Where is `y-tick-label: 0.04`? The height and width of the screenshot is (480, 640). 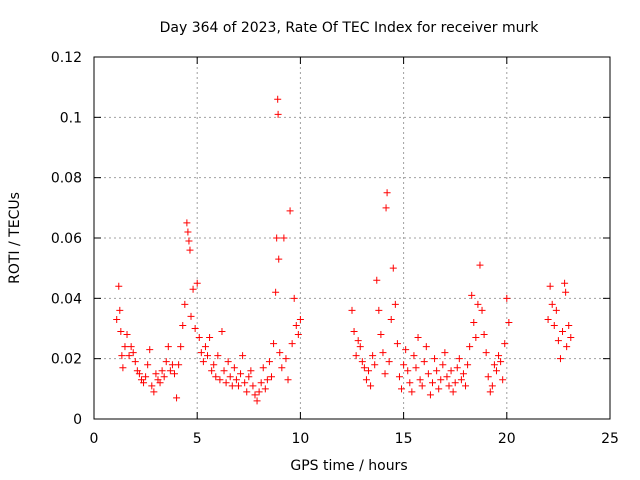
y-tick-label: 0.04 is located at coordinates (66, 299).